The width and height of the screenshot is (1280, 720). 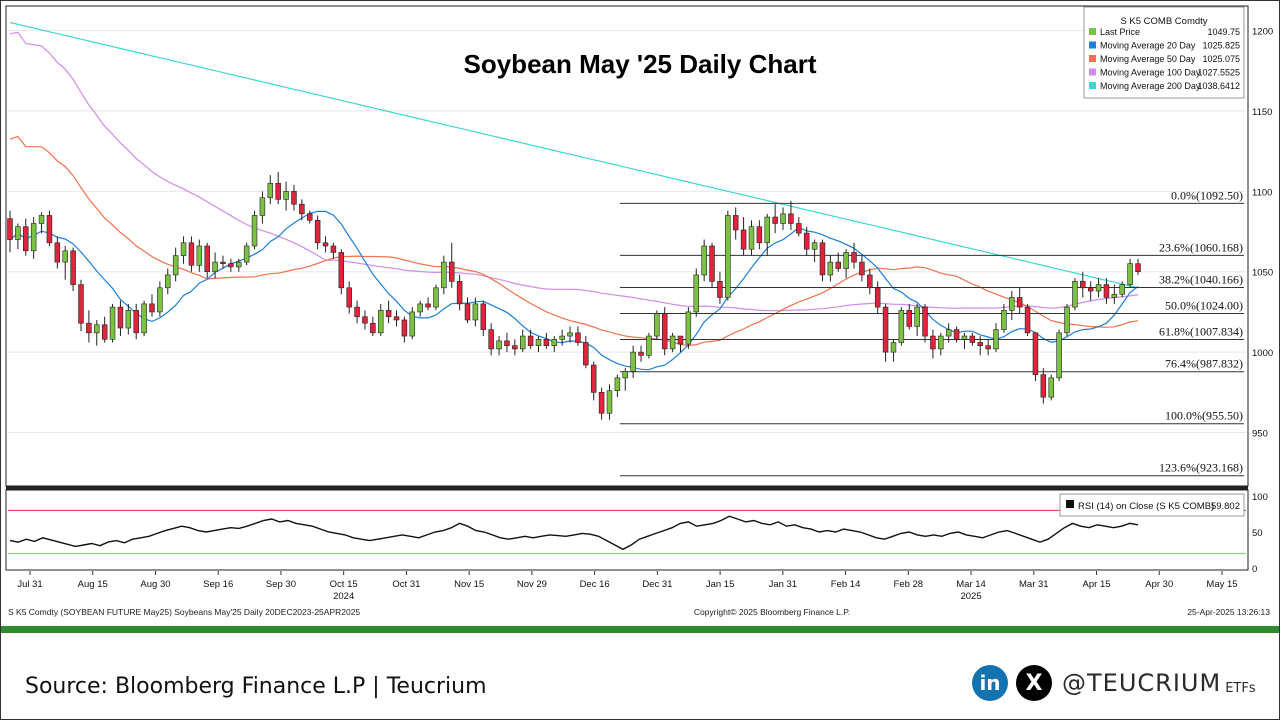 What do you see at coordinates (1262, 112) in the screenshot?
I see `y-tick-label: 1150` at bounding box center [1262, 112].